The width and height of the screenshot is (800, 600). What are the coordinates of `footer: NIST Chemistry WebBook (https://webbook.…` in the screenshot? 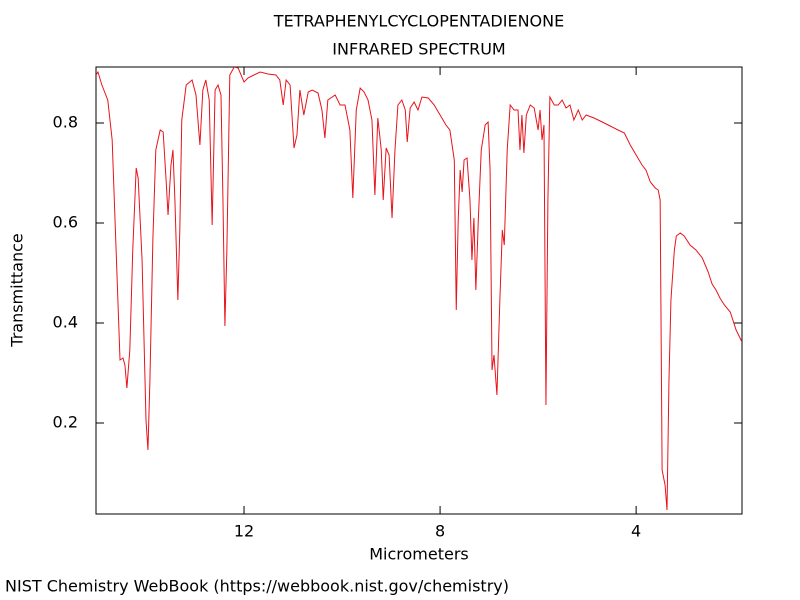 It's located at (257, 586).